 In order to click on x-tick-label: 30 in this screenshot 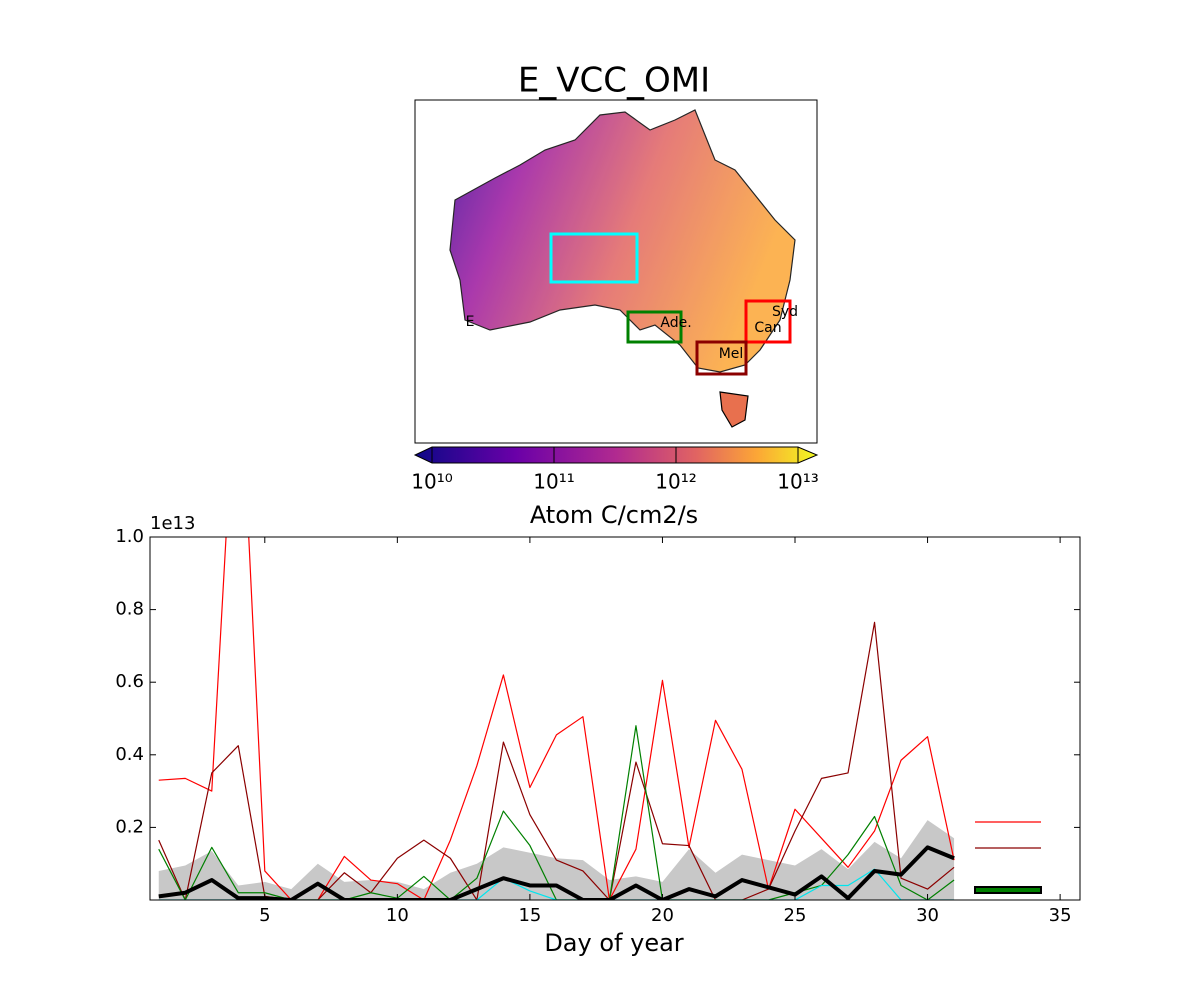, I will do `click(927, 915)`.